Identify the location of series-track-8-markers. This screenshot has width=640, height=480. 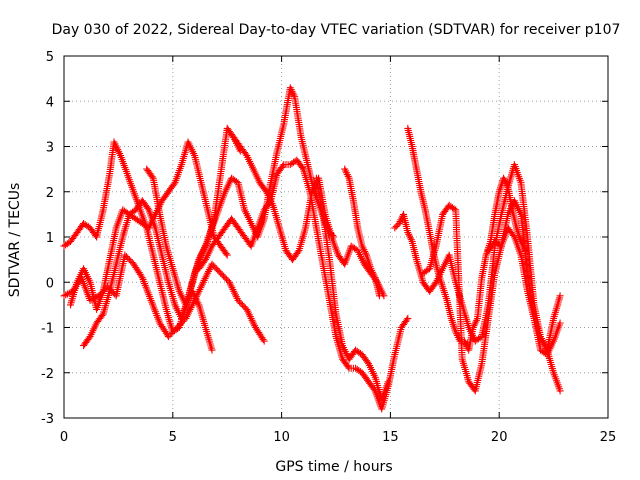
(352, 289).